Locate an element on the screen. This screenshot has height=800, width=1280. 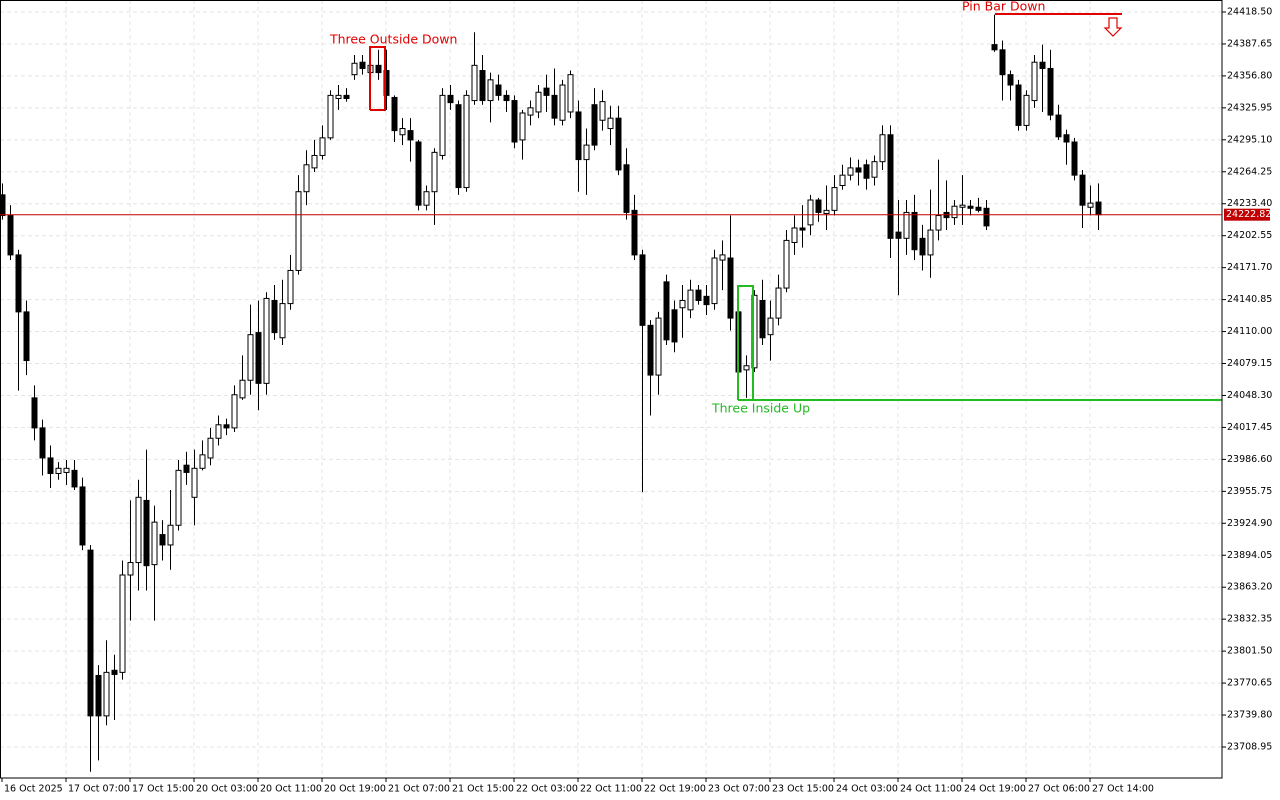
x-tick-label: 21 Oct 07:00 is located at coordinates (419, 789).